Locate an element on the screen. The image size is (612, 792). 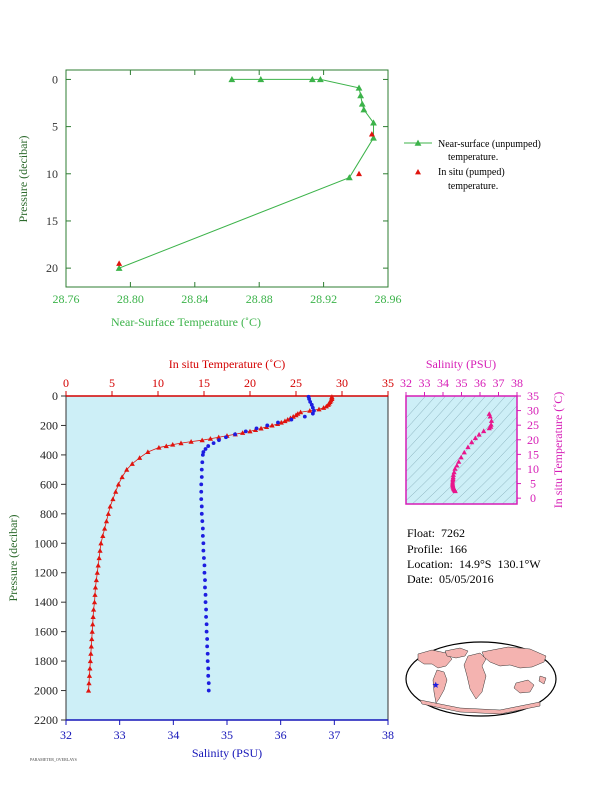
pressure-tick-label: 200 is located at coordinates (49, 425).